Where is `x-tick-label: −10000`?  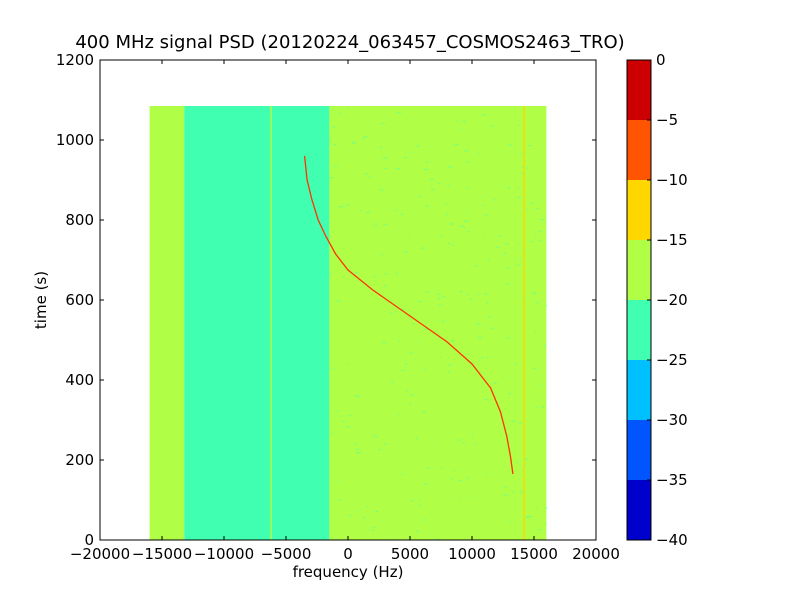 x-tick-label: −10000 is located at coordinates (224, 554).